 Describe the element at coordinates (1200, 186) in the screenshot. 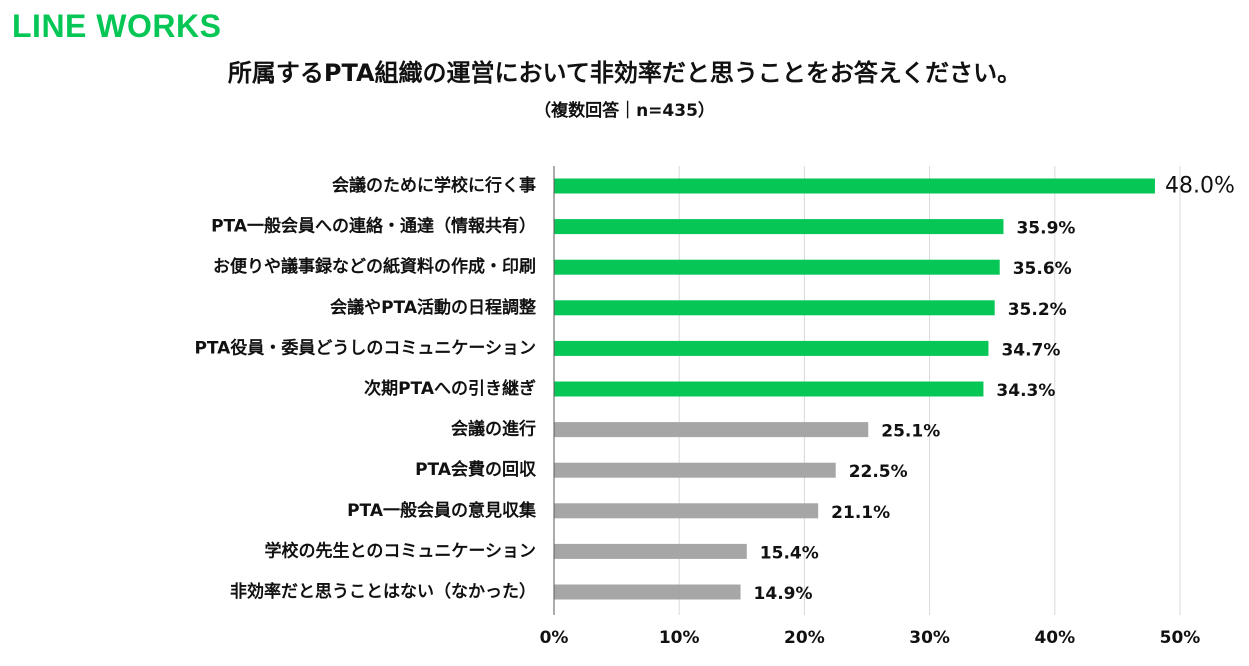

I see `value-label: 48.0%` at that location.